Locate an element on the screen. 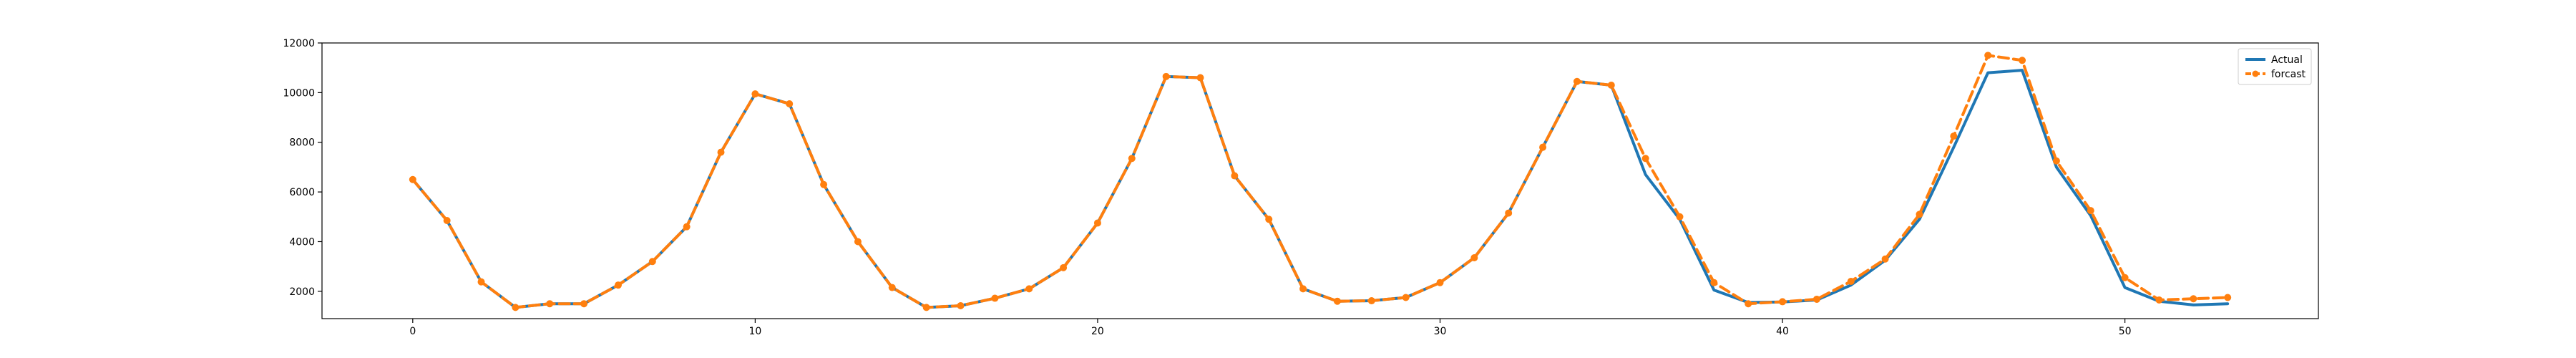 The height and width of the screenshot is (358, 2576). y-tick-label: 10000 is located at coordinates (299, 93).